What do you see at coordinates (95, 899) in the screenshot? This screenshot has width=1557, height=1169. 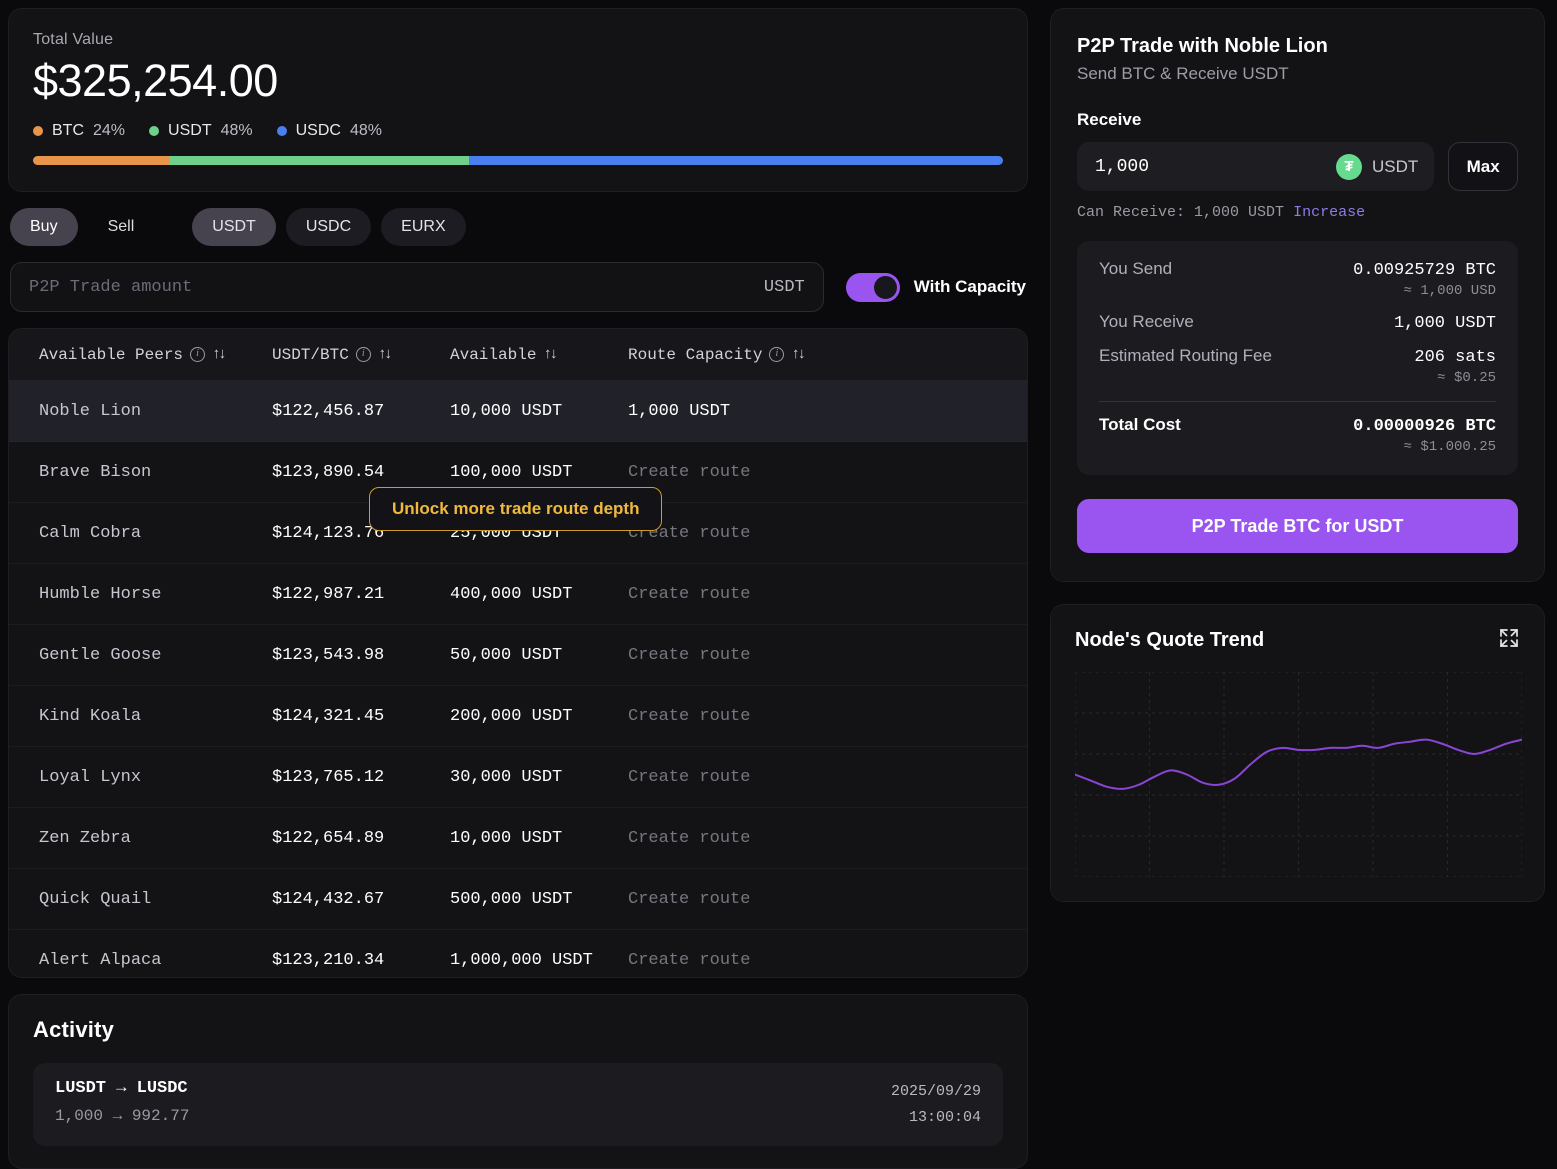 I see `peer-name: Quick Quail` at bounding box center [95, 899].